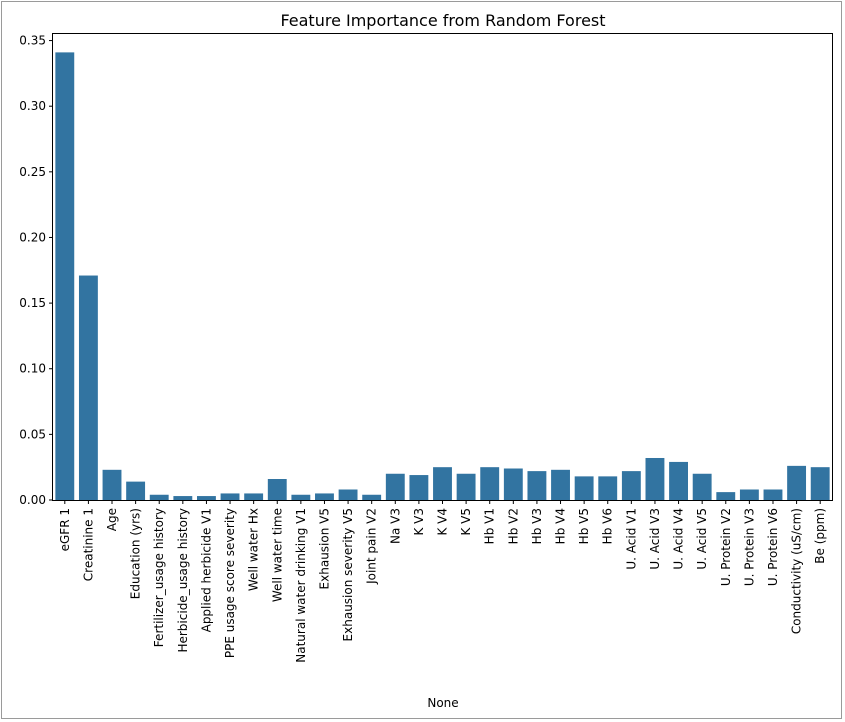  I want to click on y-tick-label: 0.10, so click(32, 369).